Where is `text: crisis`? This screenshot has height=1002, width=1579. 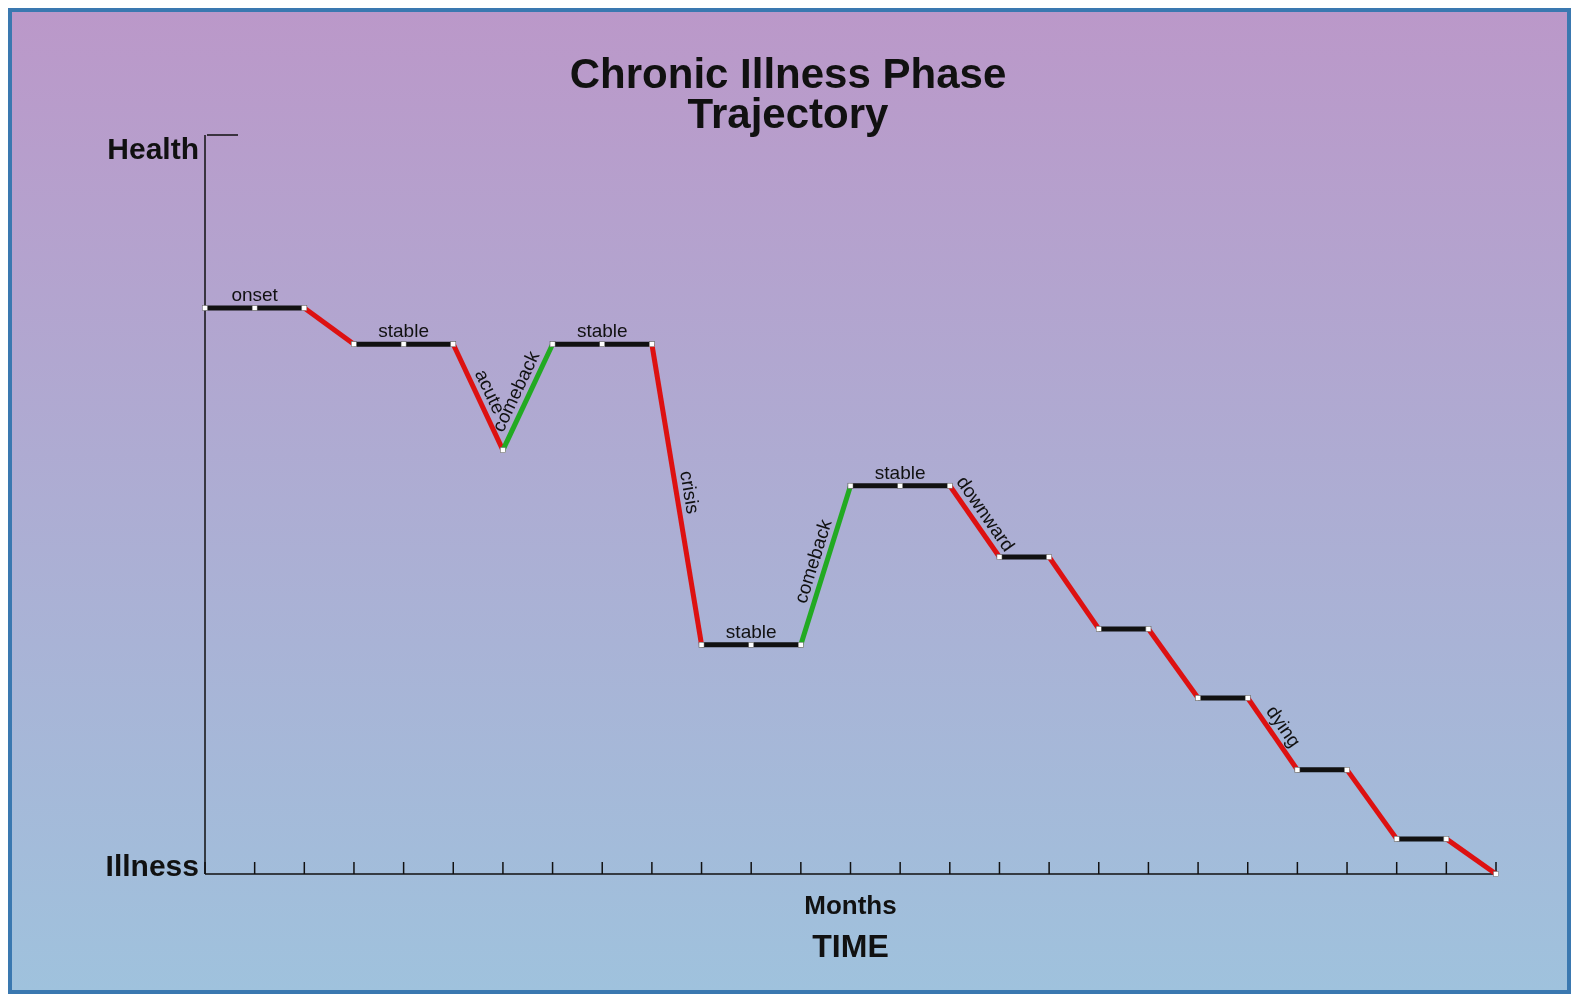 text: crisis is located at coordinates (690, 492).